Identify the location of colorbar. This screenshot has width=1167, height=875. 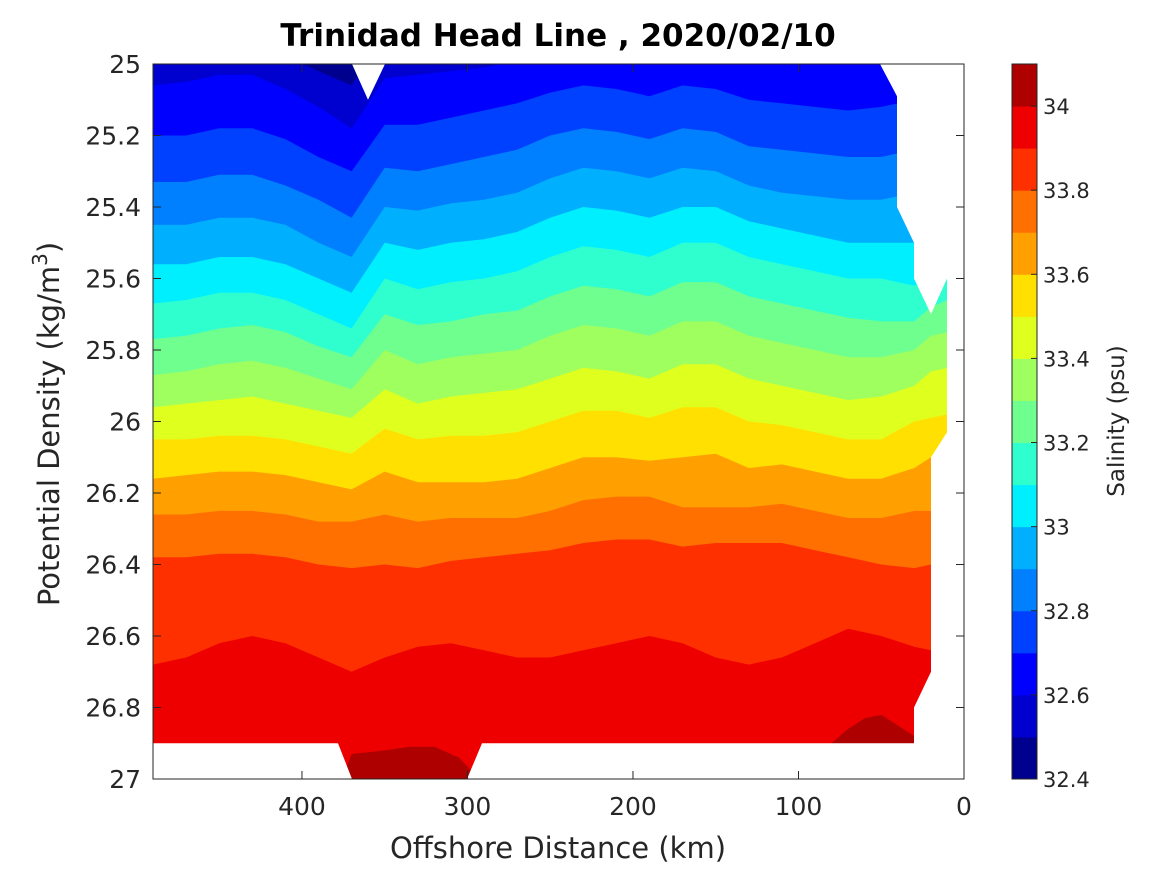
(1024, 422).